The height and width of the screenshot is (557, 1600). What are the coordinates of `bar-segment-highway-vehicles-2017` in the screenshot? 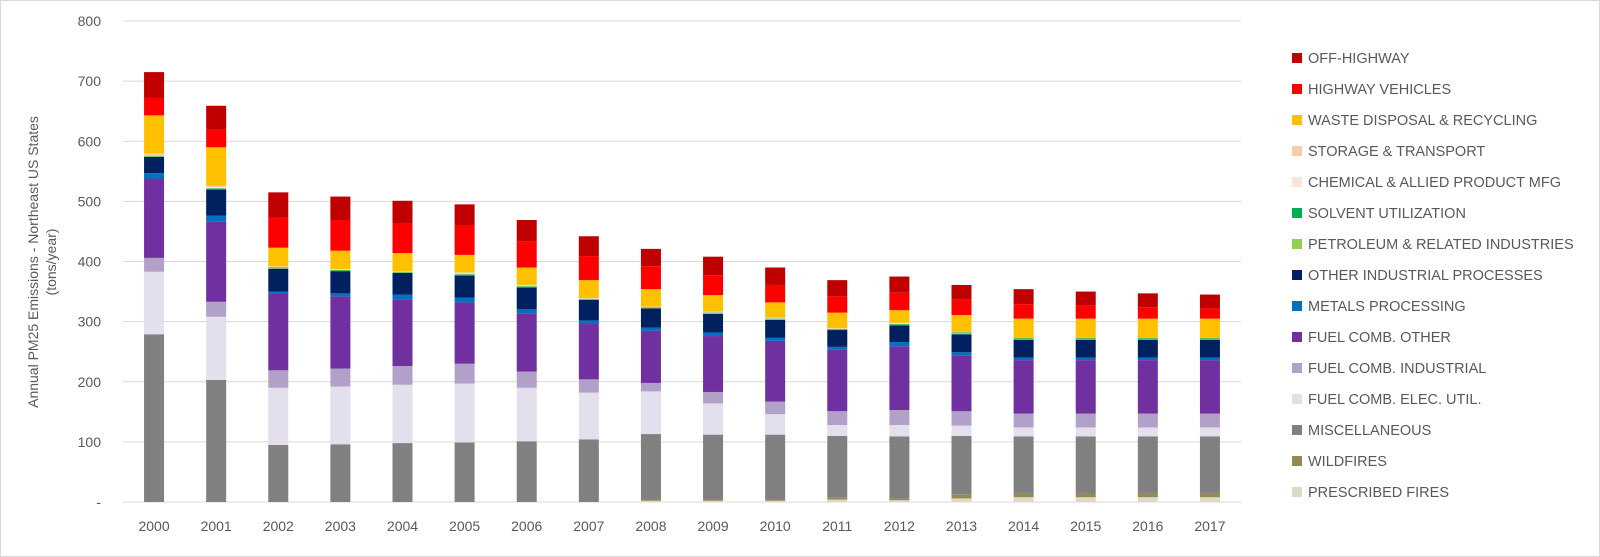 It's located at (1209, 313).